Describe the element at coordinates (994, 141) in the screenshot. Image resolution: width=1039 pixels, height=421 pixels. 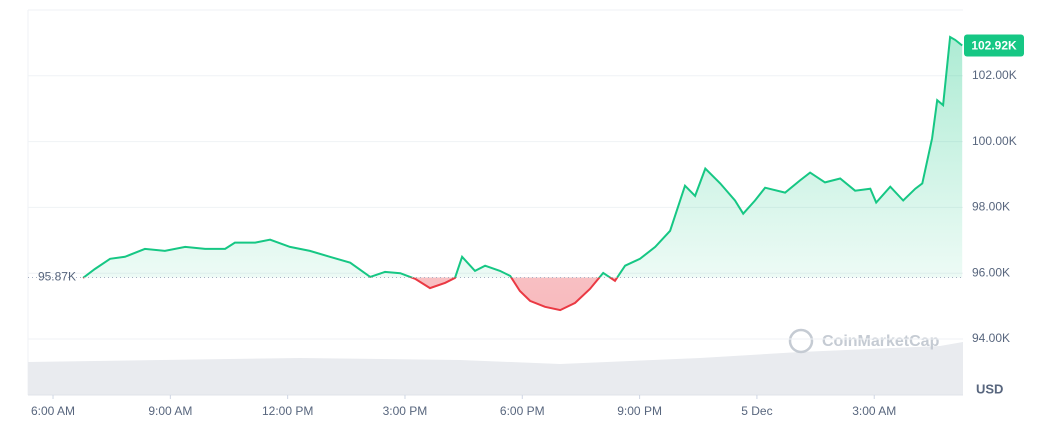
I see `y-tick-label: 100.00K` at that location.